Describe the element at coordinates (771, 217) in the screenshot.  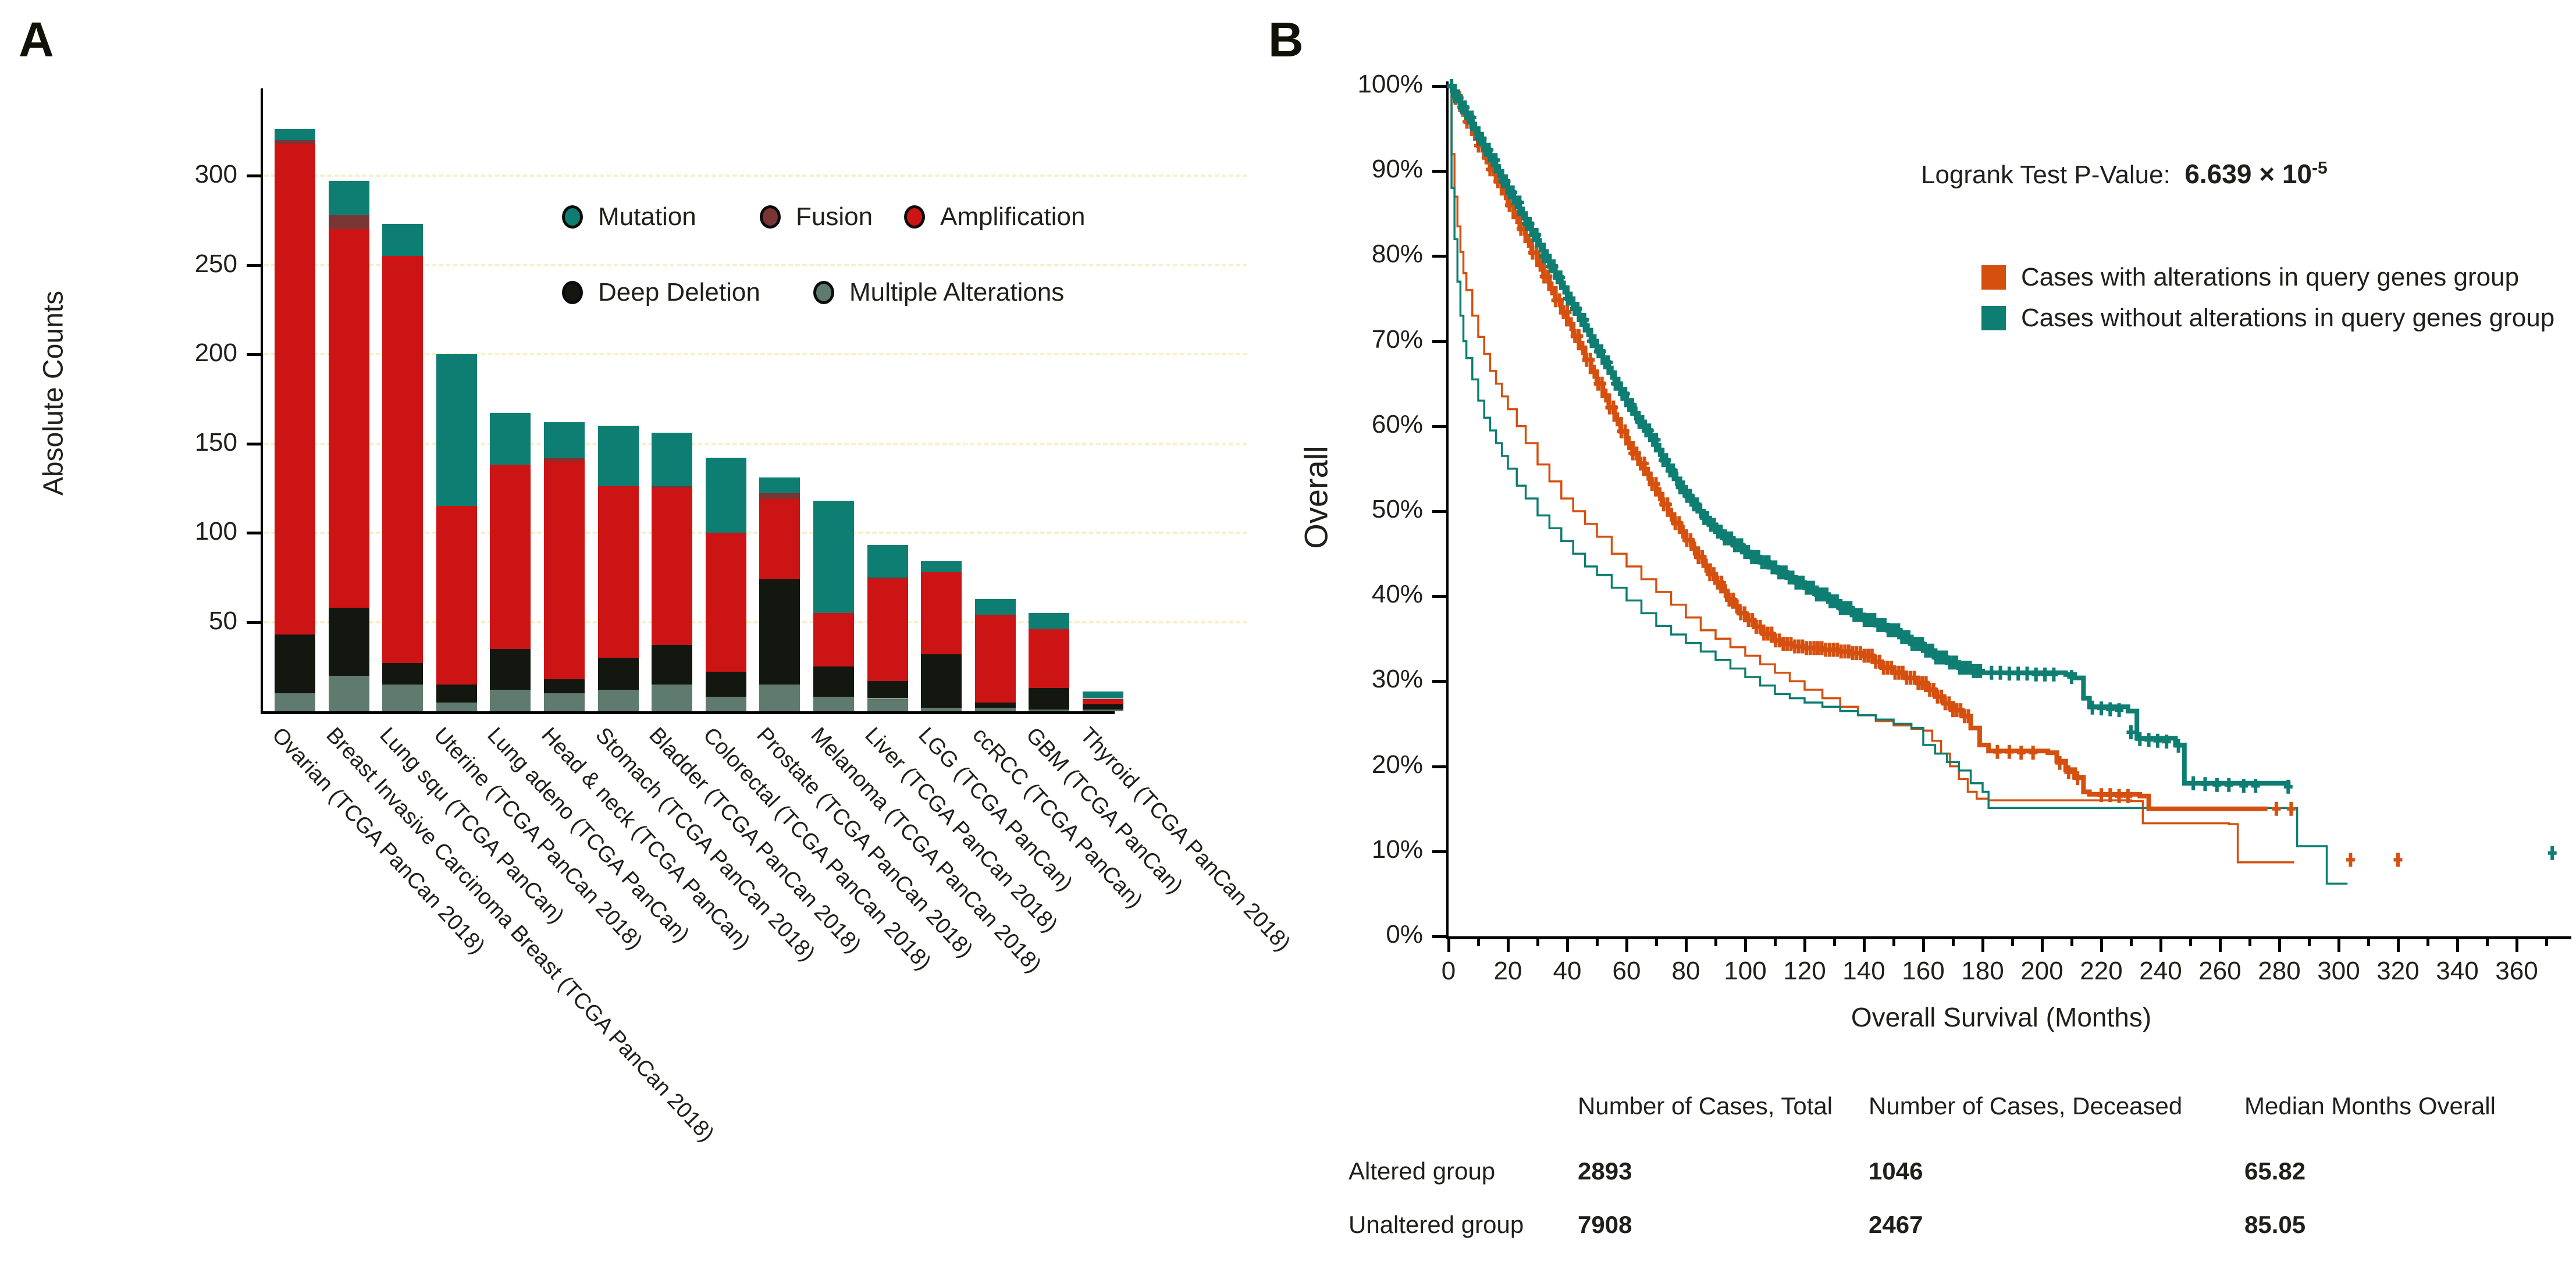
I see `fusion-dot-icon` at that location.